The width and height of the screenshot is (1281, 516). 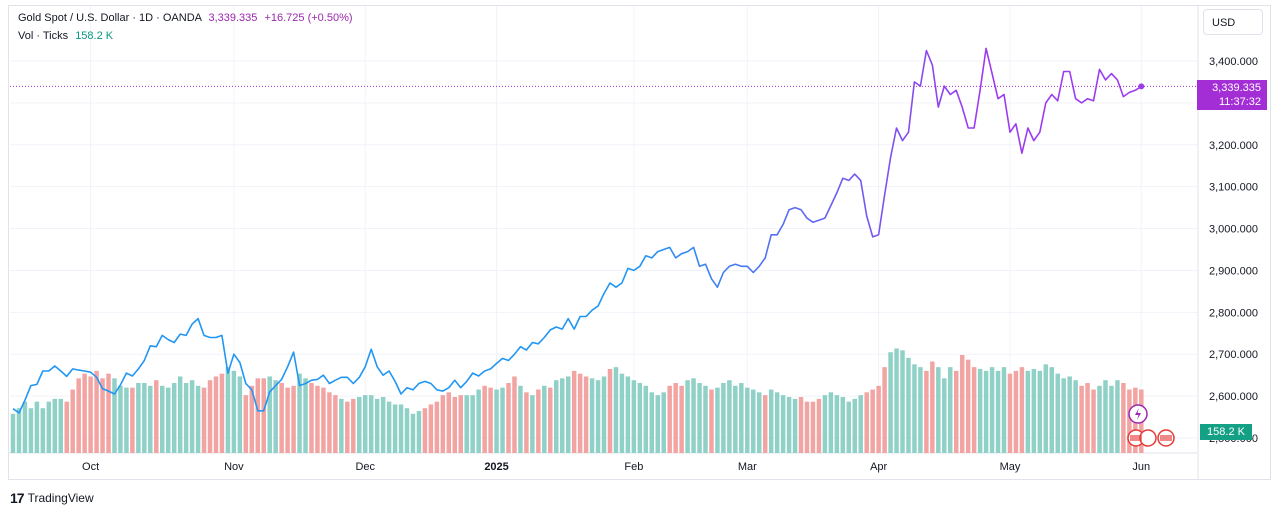 I want to click on last-price-label: 3,339.335 11:37:32, so click(x=1232, y=95).